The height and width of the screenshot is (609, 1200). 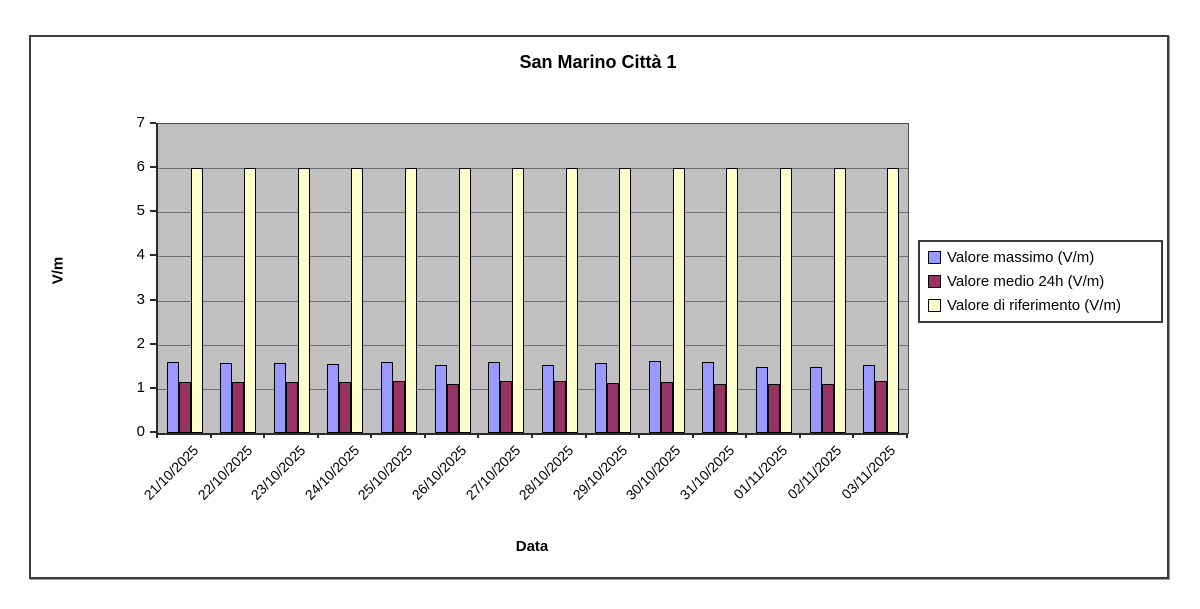 I want to click on bar-group-01/11/2025, so click(x=774, y=278).